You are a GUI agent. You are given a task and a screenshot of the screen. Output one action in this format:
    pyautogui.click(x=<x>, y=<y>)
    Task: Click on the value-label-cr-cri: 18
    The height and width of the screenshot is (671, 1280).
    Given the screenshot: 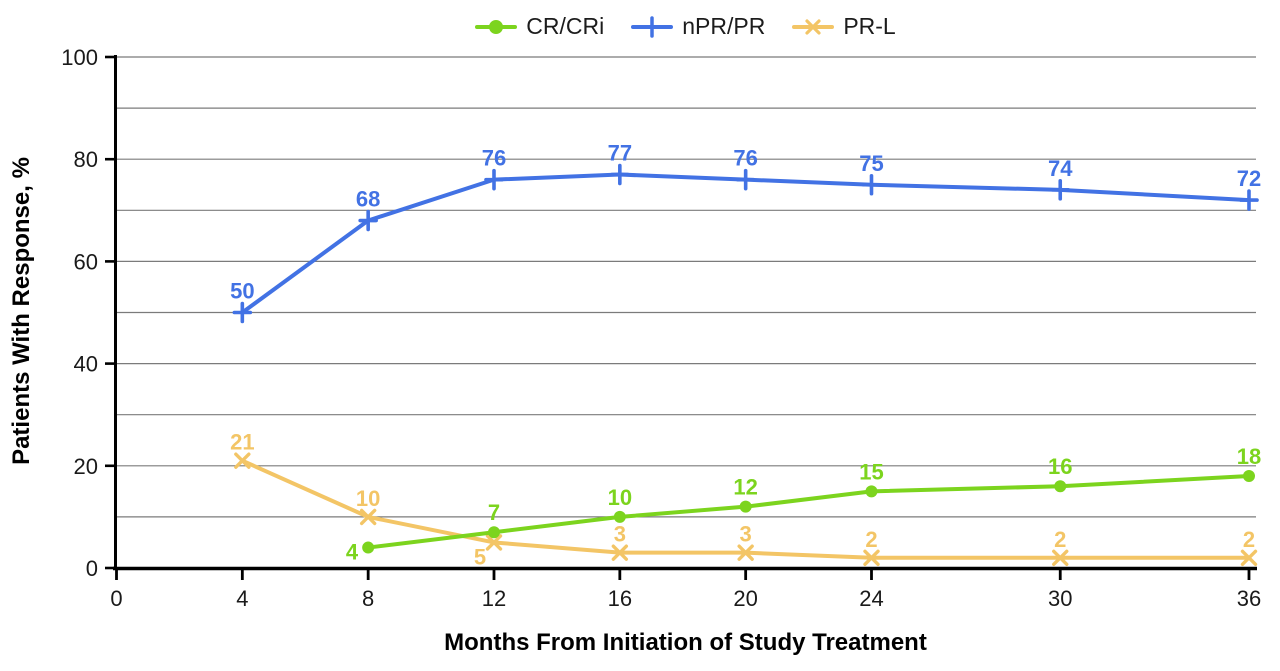 What is the action you would take?
    pyautogui.click(x=1249, y=456)
    